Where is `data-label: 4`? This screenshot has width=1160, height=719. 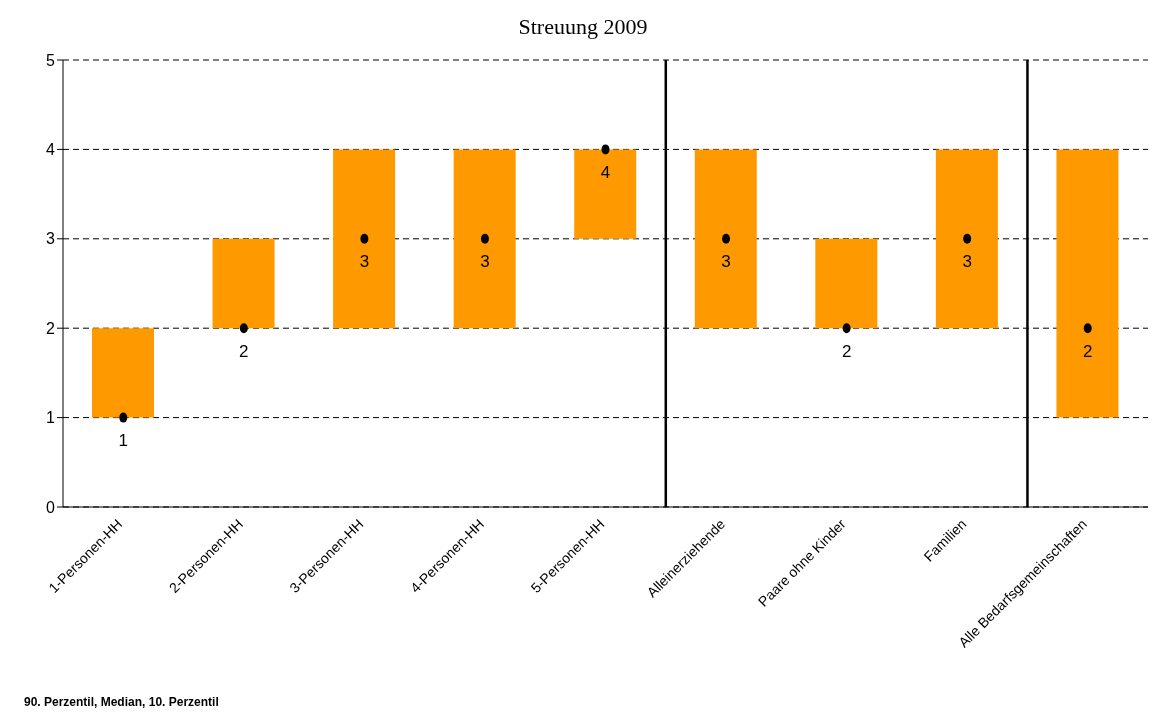
data-label: 4 is located at coordinates (605, 172).